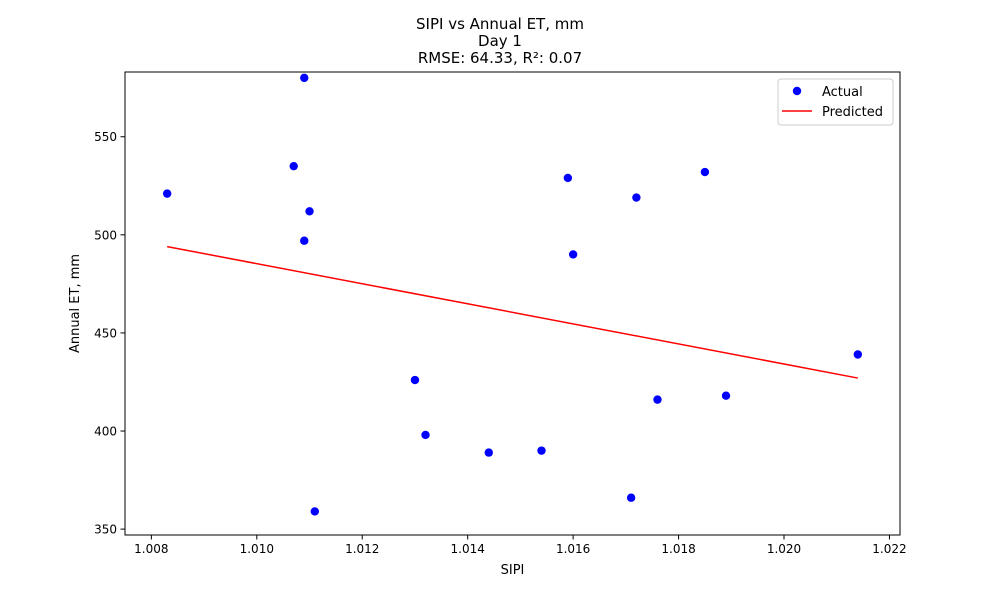  Describe the element at coordinates (784, 549) in the screenshot. I see `x-tick-label: 1.020` at that location.